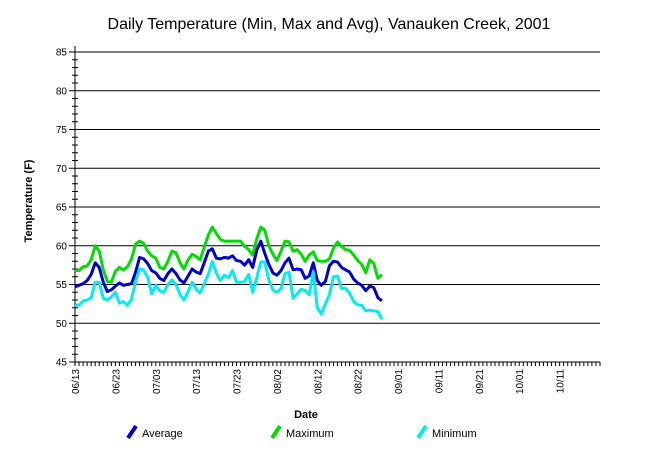 This screenshot has height=455, width=658. I want to click on y-tick-label-70: 70, so click(62, 169).